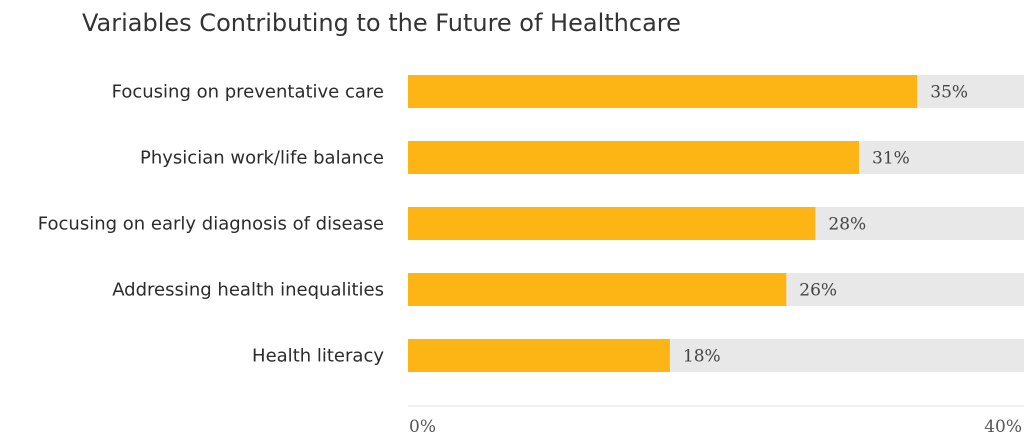 The image size is (1024, 447). Describe the element at coordinates (248, 290) in the screenshot. I see `category-label: Addressing health inequalities` at that location.